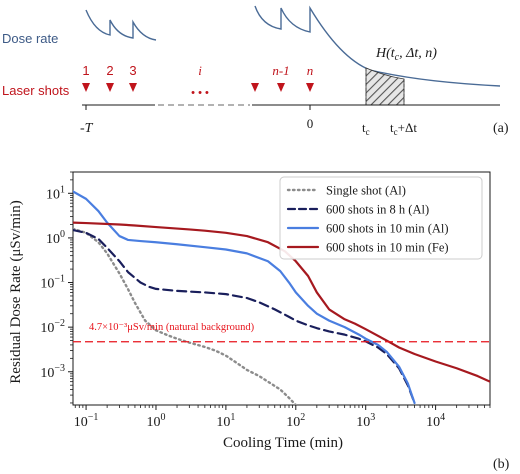 This screenshot has width=520, height=474. Describe the element at coordinates (281, 332) in the screenshot. I see `background-layer: 4.7×10⁻³μSv/min (natural background)` at that location.